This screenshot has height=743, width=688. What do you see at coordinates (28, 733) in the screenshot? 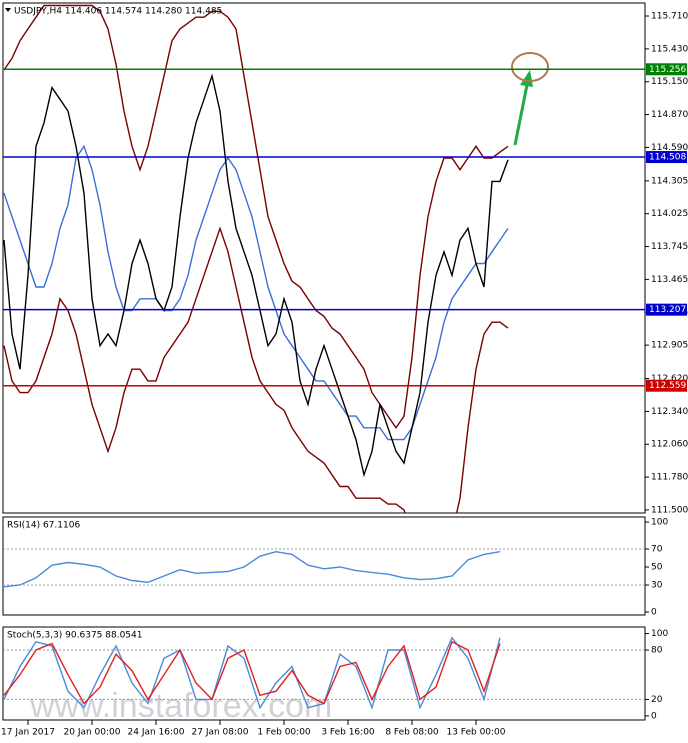
I see `x-tick-label: 17 Jan 2017` at bounding box center [28, 733].